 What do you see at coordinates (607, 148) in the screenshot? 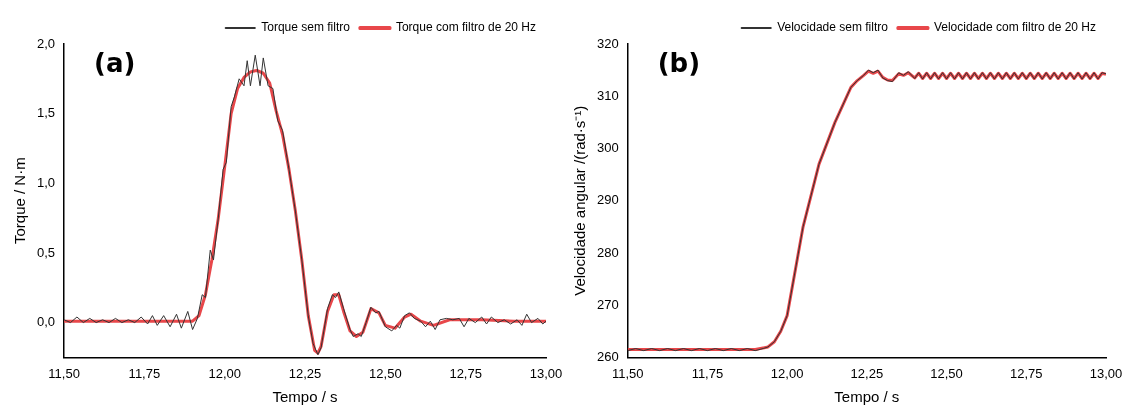
I see `y-tick-label: 300` at bounding box center [607, 148].